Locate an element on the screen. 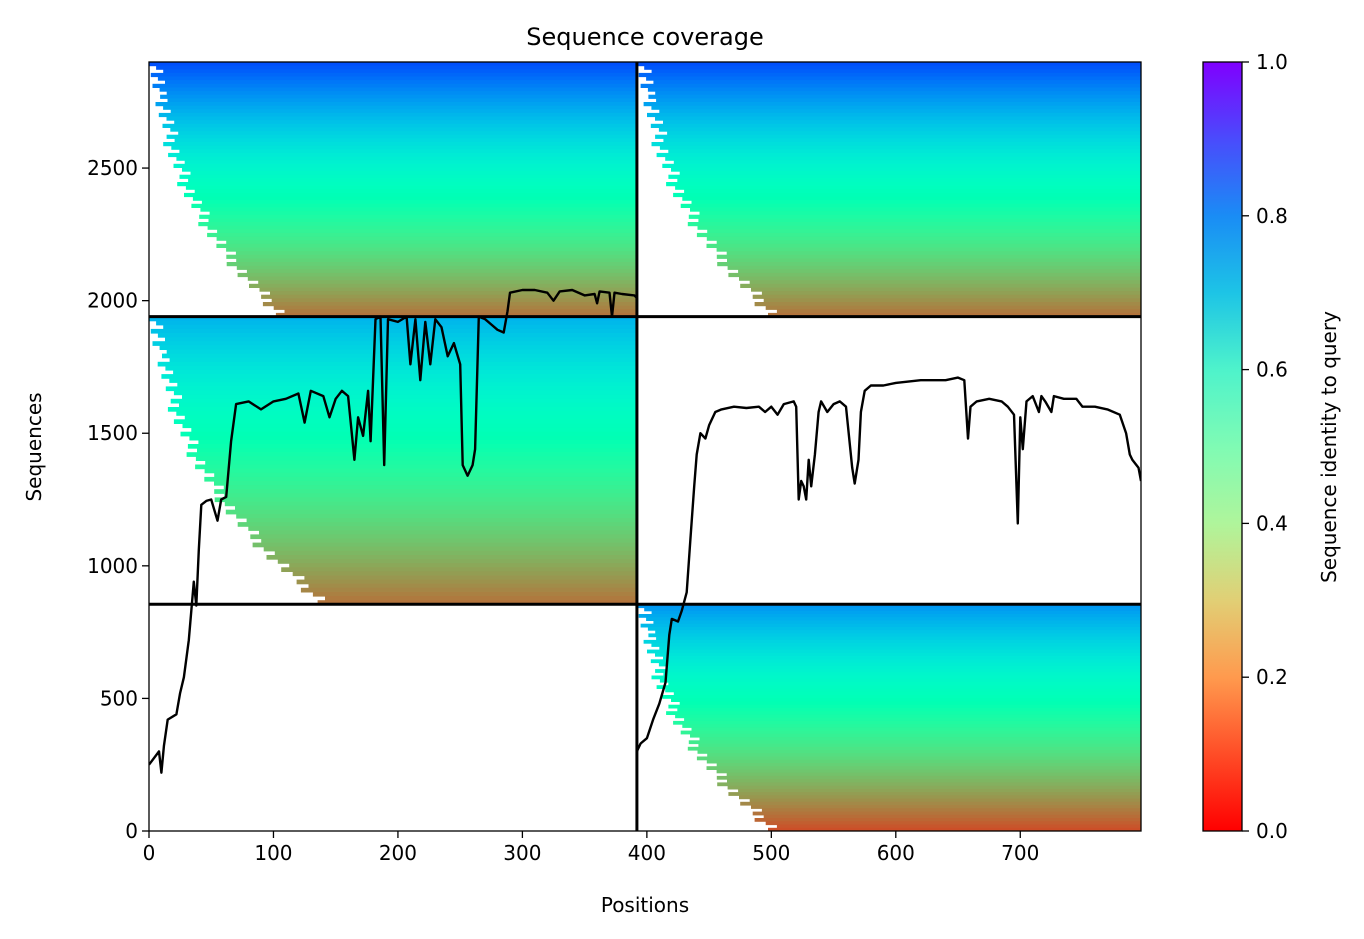 The image size is (1364, 939). y-tick-label: 500 is located at coordinates (119, 698).